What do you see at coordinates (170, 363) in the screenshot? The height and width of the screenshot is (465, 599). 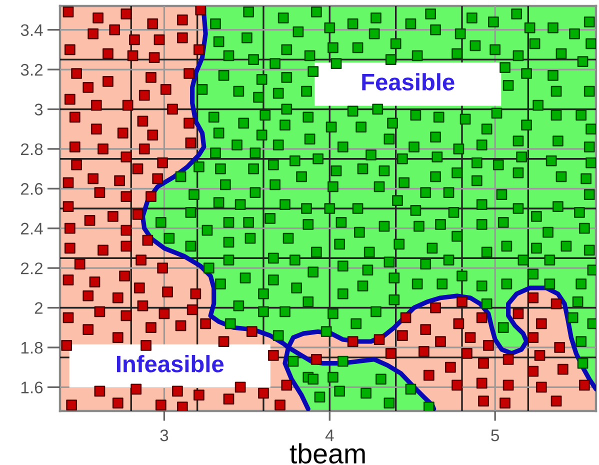 I see `annotation: Infeasible` at bounding box center [170, 363].